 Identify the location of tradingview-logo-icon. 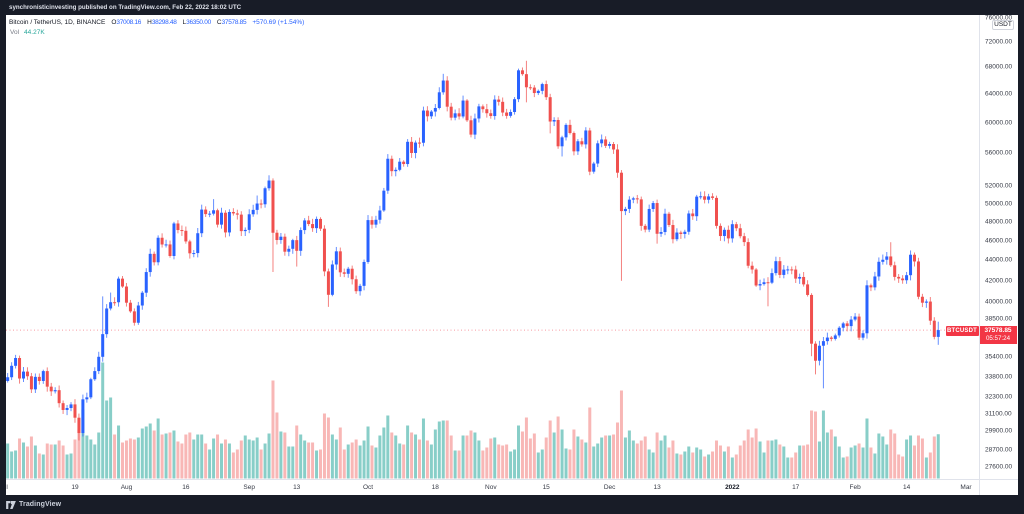
(11, 504).